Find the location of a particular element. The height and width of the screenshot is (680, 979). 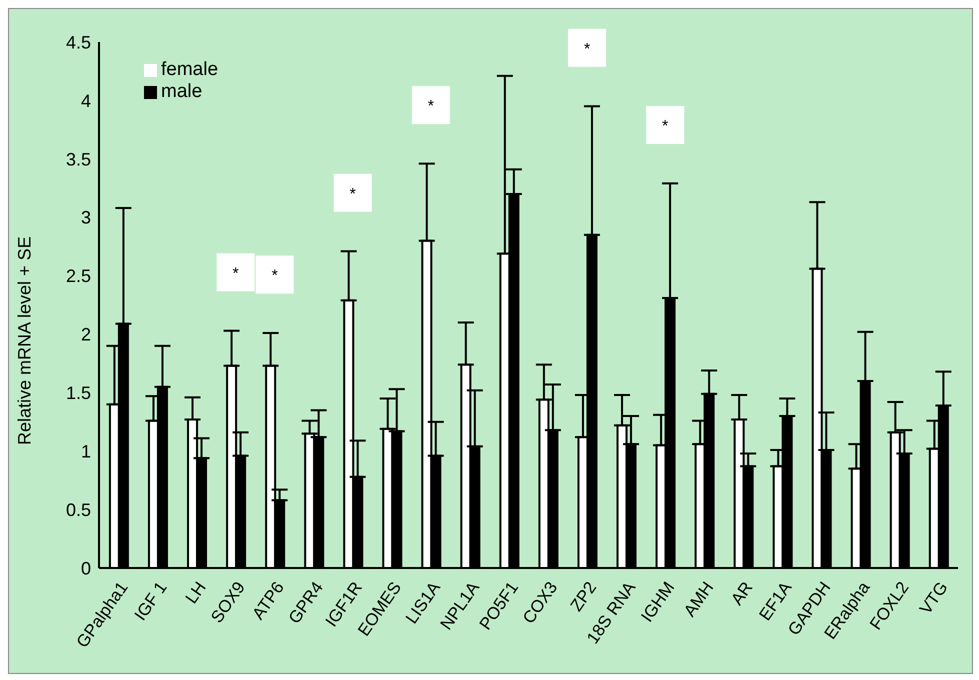

x-tick-label: IGF 1 is located at coordinates (150, 601).